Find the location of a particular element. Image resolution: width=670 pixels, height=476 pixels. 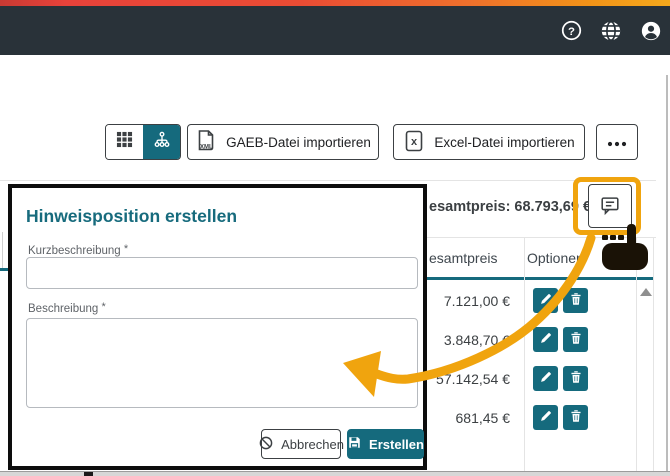

dialog-title: Hinweisposition erstellen is located at coordinates (132, 216).